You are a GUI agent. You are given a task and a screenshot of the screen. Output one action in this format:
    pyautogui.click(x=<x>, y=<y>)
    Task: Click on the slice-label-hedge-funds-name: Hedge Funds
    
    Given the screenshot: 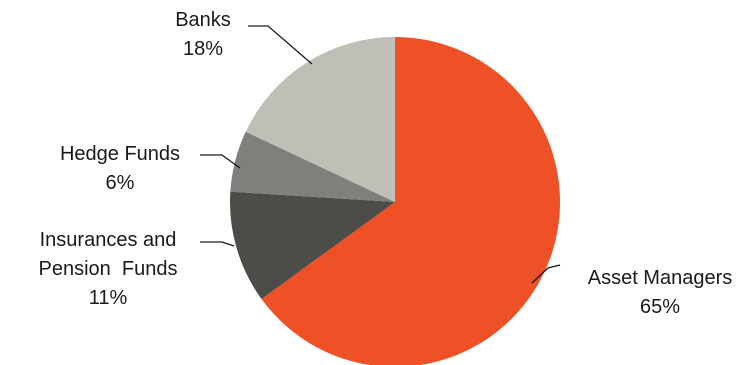 What is the action you would take?
    pyautogui.click(x=120, y=154)
    